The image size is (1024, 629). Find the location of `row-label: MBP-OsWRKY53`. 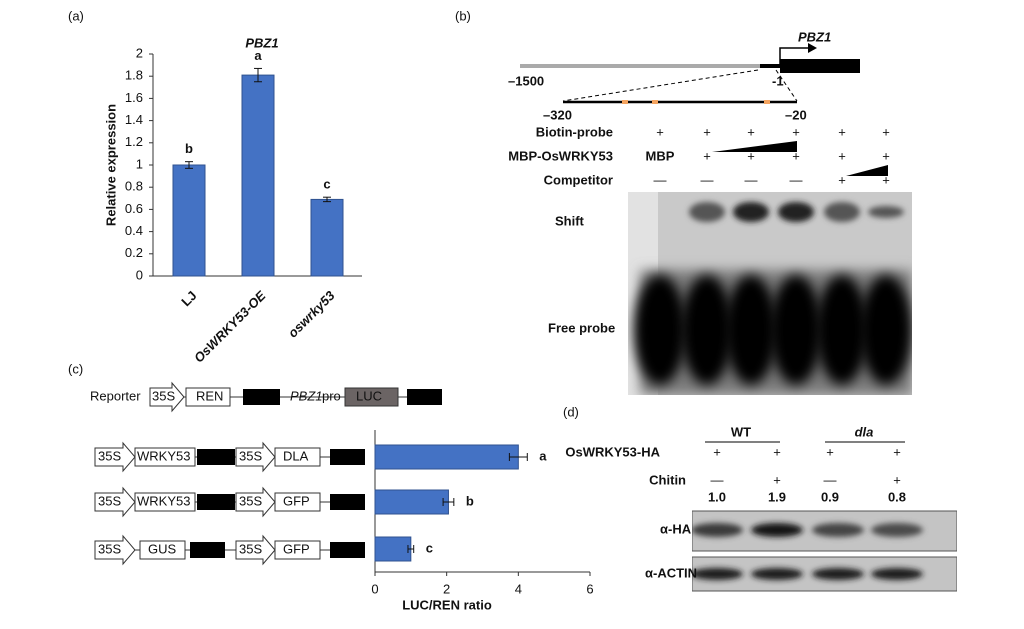

row-label: MBP-OsWRKY53 is located at coordinates (560, 155).